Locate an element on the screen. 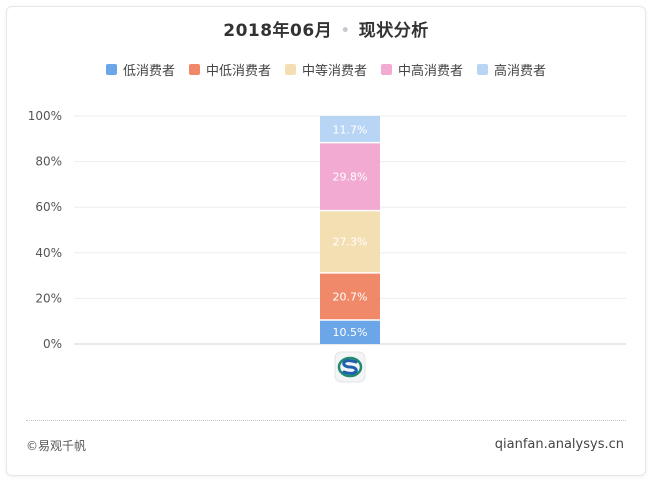 Image resolution: width=652 pixels, height=482 pixels. footer-divider is located at coordinates (326, 420).